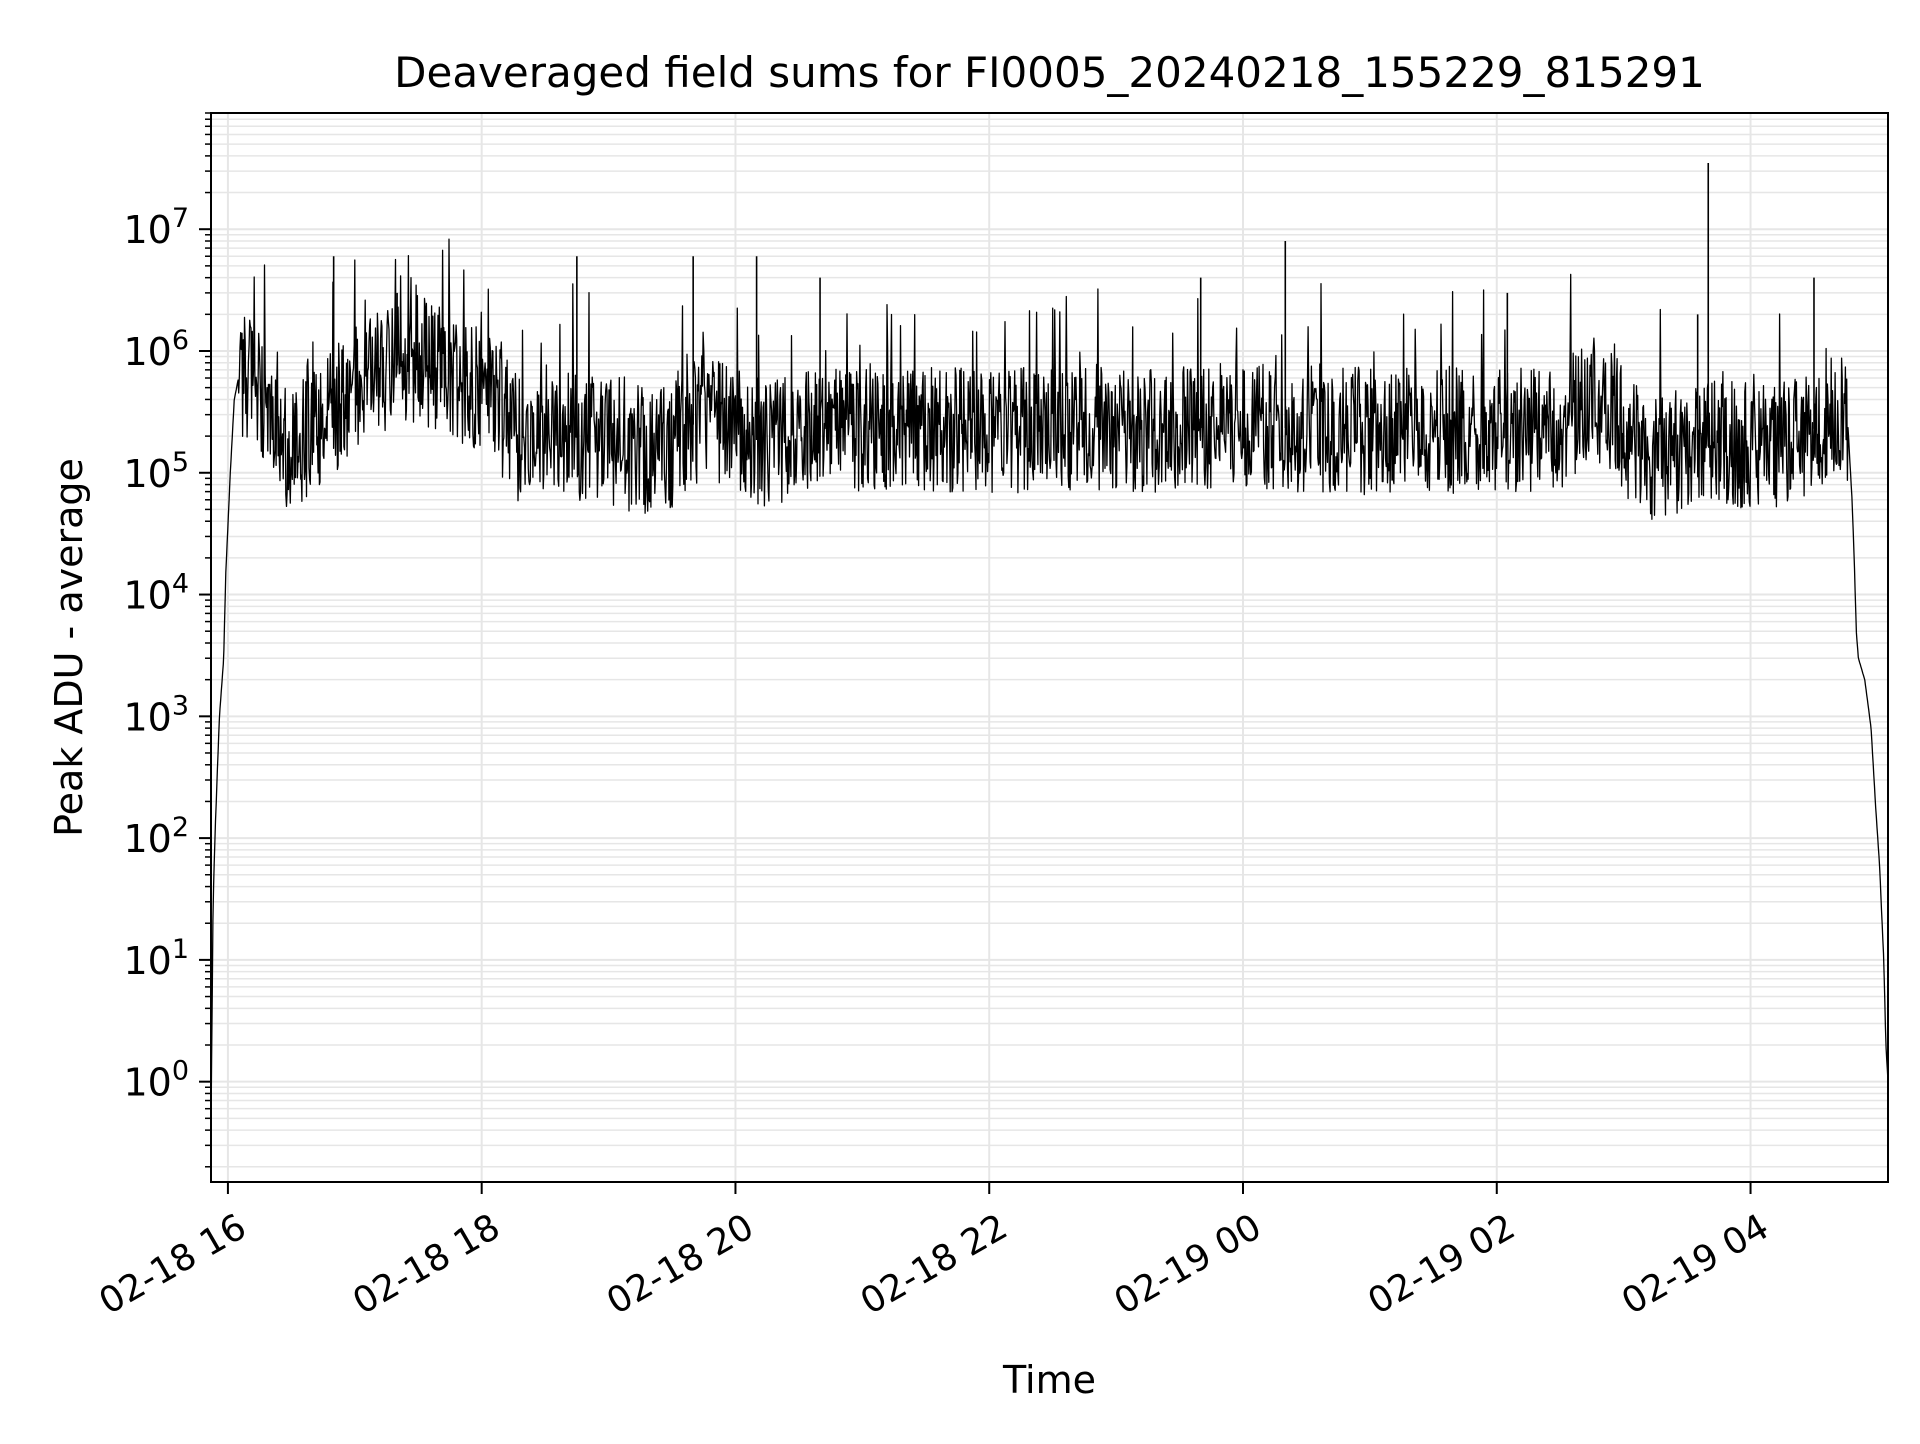  Describe the element at coordinates (156, 714) in the screenshot. I see `y-tick-label: 103` at that location.